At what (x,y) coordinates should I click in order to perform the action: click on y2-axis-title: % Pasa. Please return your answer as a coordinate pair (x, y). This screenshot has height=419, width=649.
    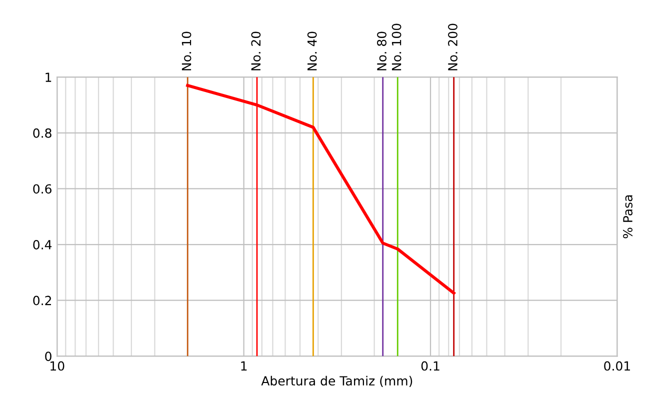
    Looking at the image, I should click on (627, 216).